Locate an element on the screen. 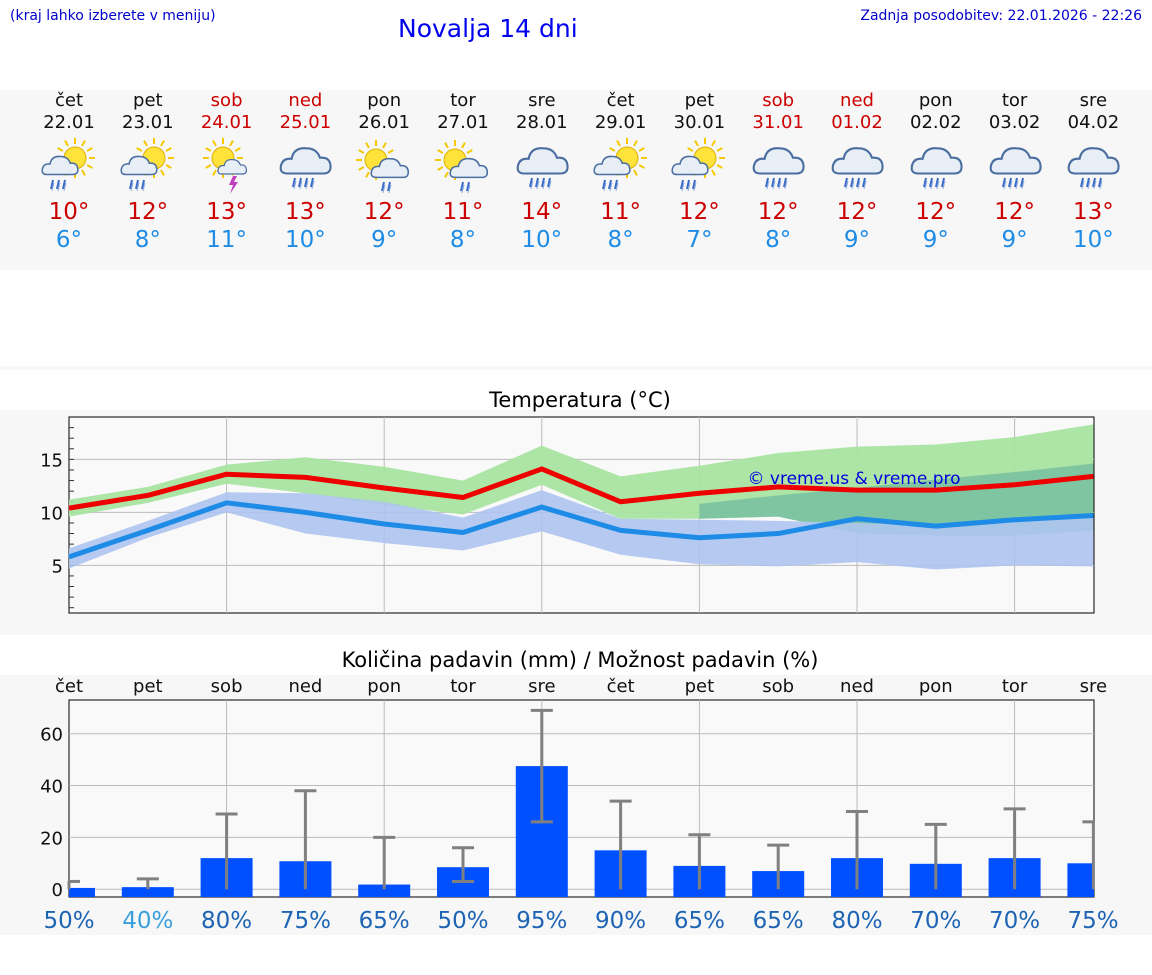 The height and width of the screenshot is (975, 1152). precip-probability: 90% is located at coordinates (620, 921).